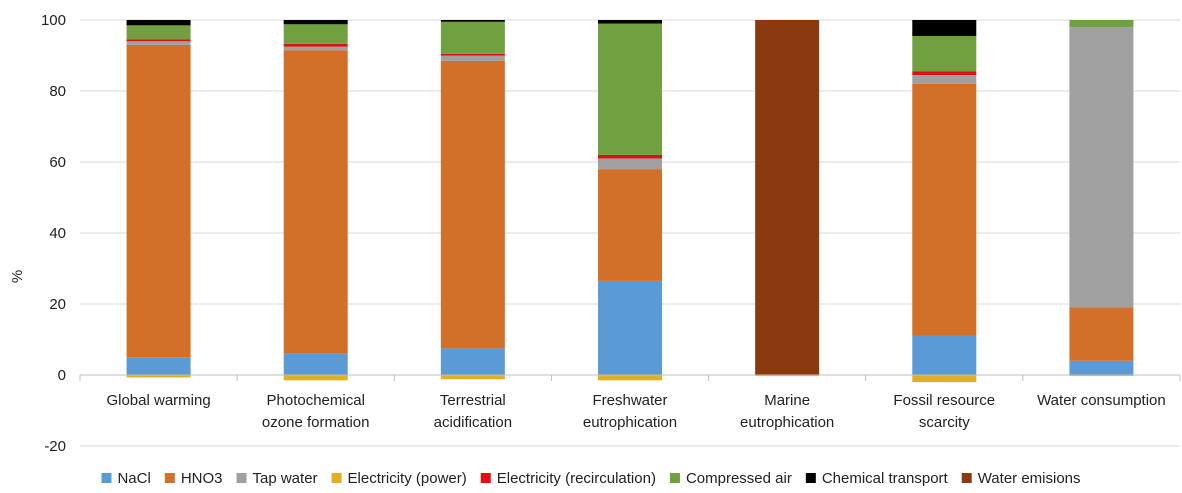 The width and height of the screenshot is (1182, 493). What do you see at coordinates (739, 478) in the screenshot?
I see `legend-label: Compressed air` at bounding box center [739, 478].